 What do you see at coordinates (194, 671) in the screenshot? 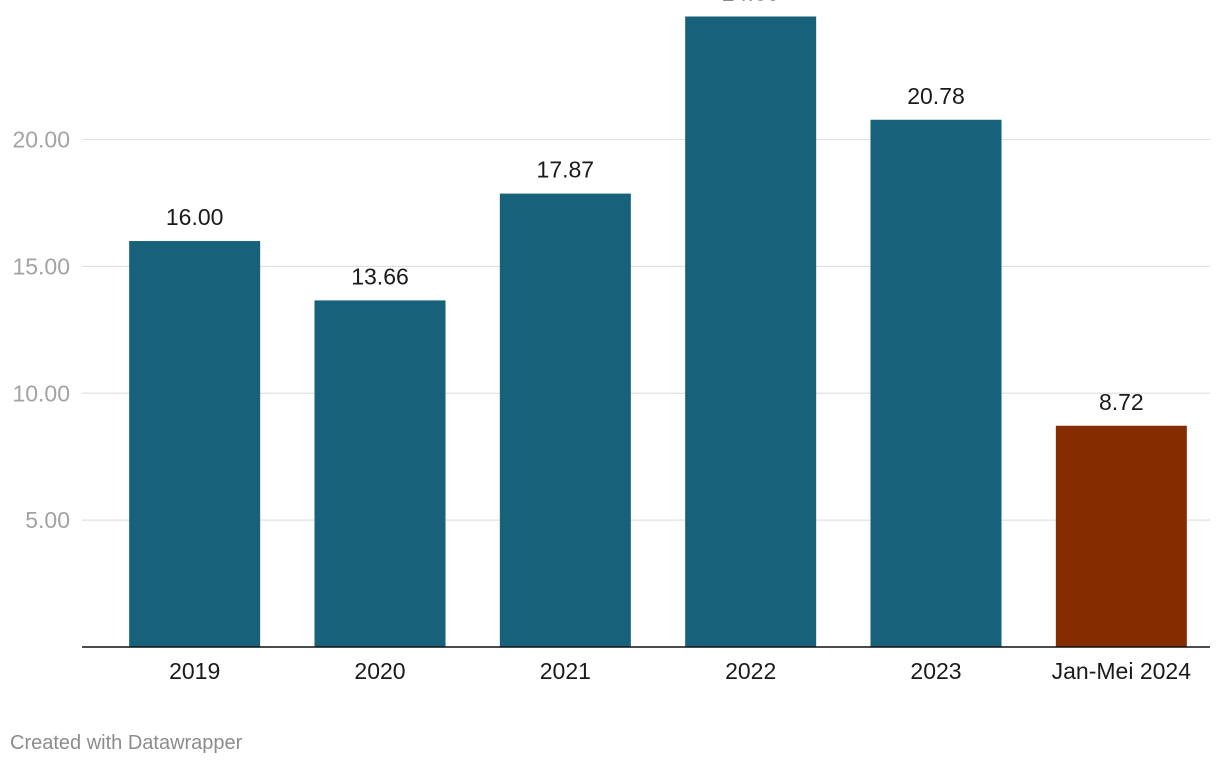
I see `x-tick-label: 2019` at bounding box center [194, 671].